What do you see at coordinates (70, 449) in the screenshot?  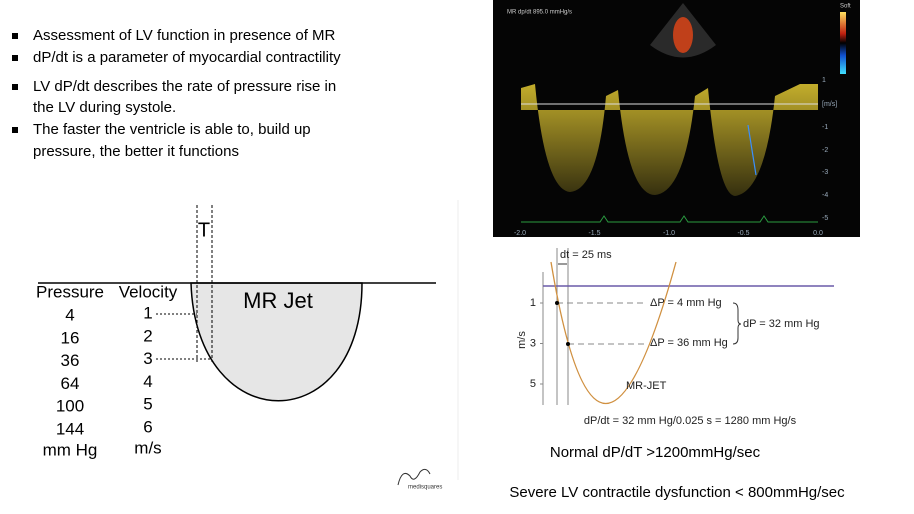 I see `pressure-unit: mm Hg` at bounding box center [70, 449].